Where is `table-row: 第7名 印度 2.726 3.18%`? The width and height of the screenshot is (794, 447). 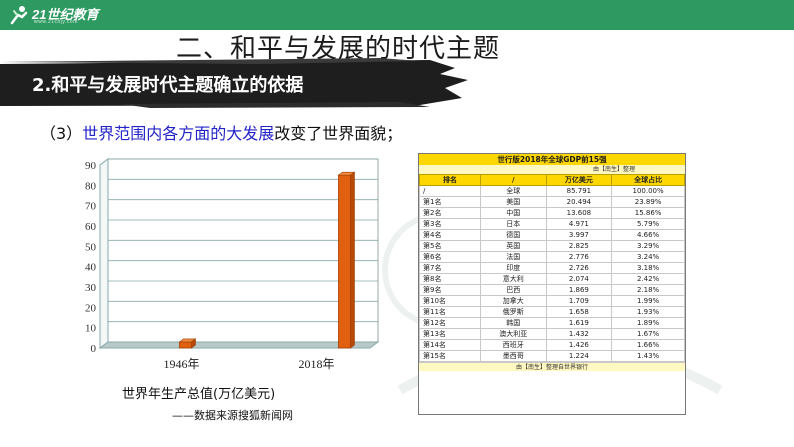 table-row: 第7名 印度 2.726 3.18% is located at coordinates (552, 268).